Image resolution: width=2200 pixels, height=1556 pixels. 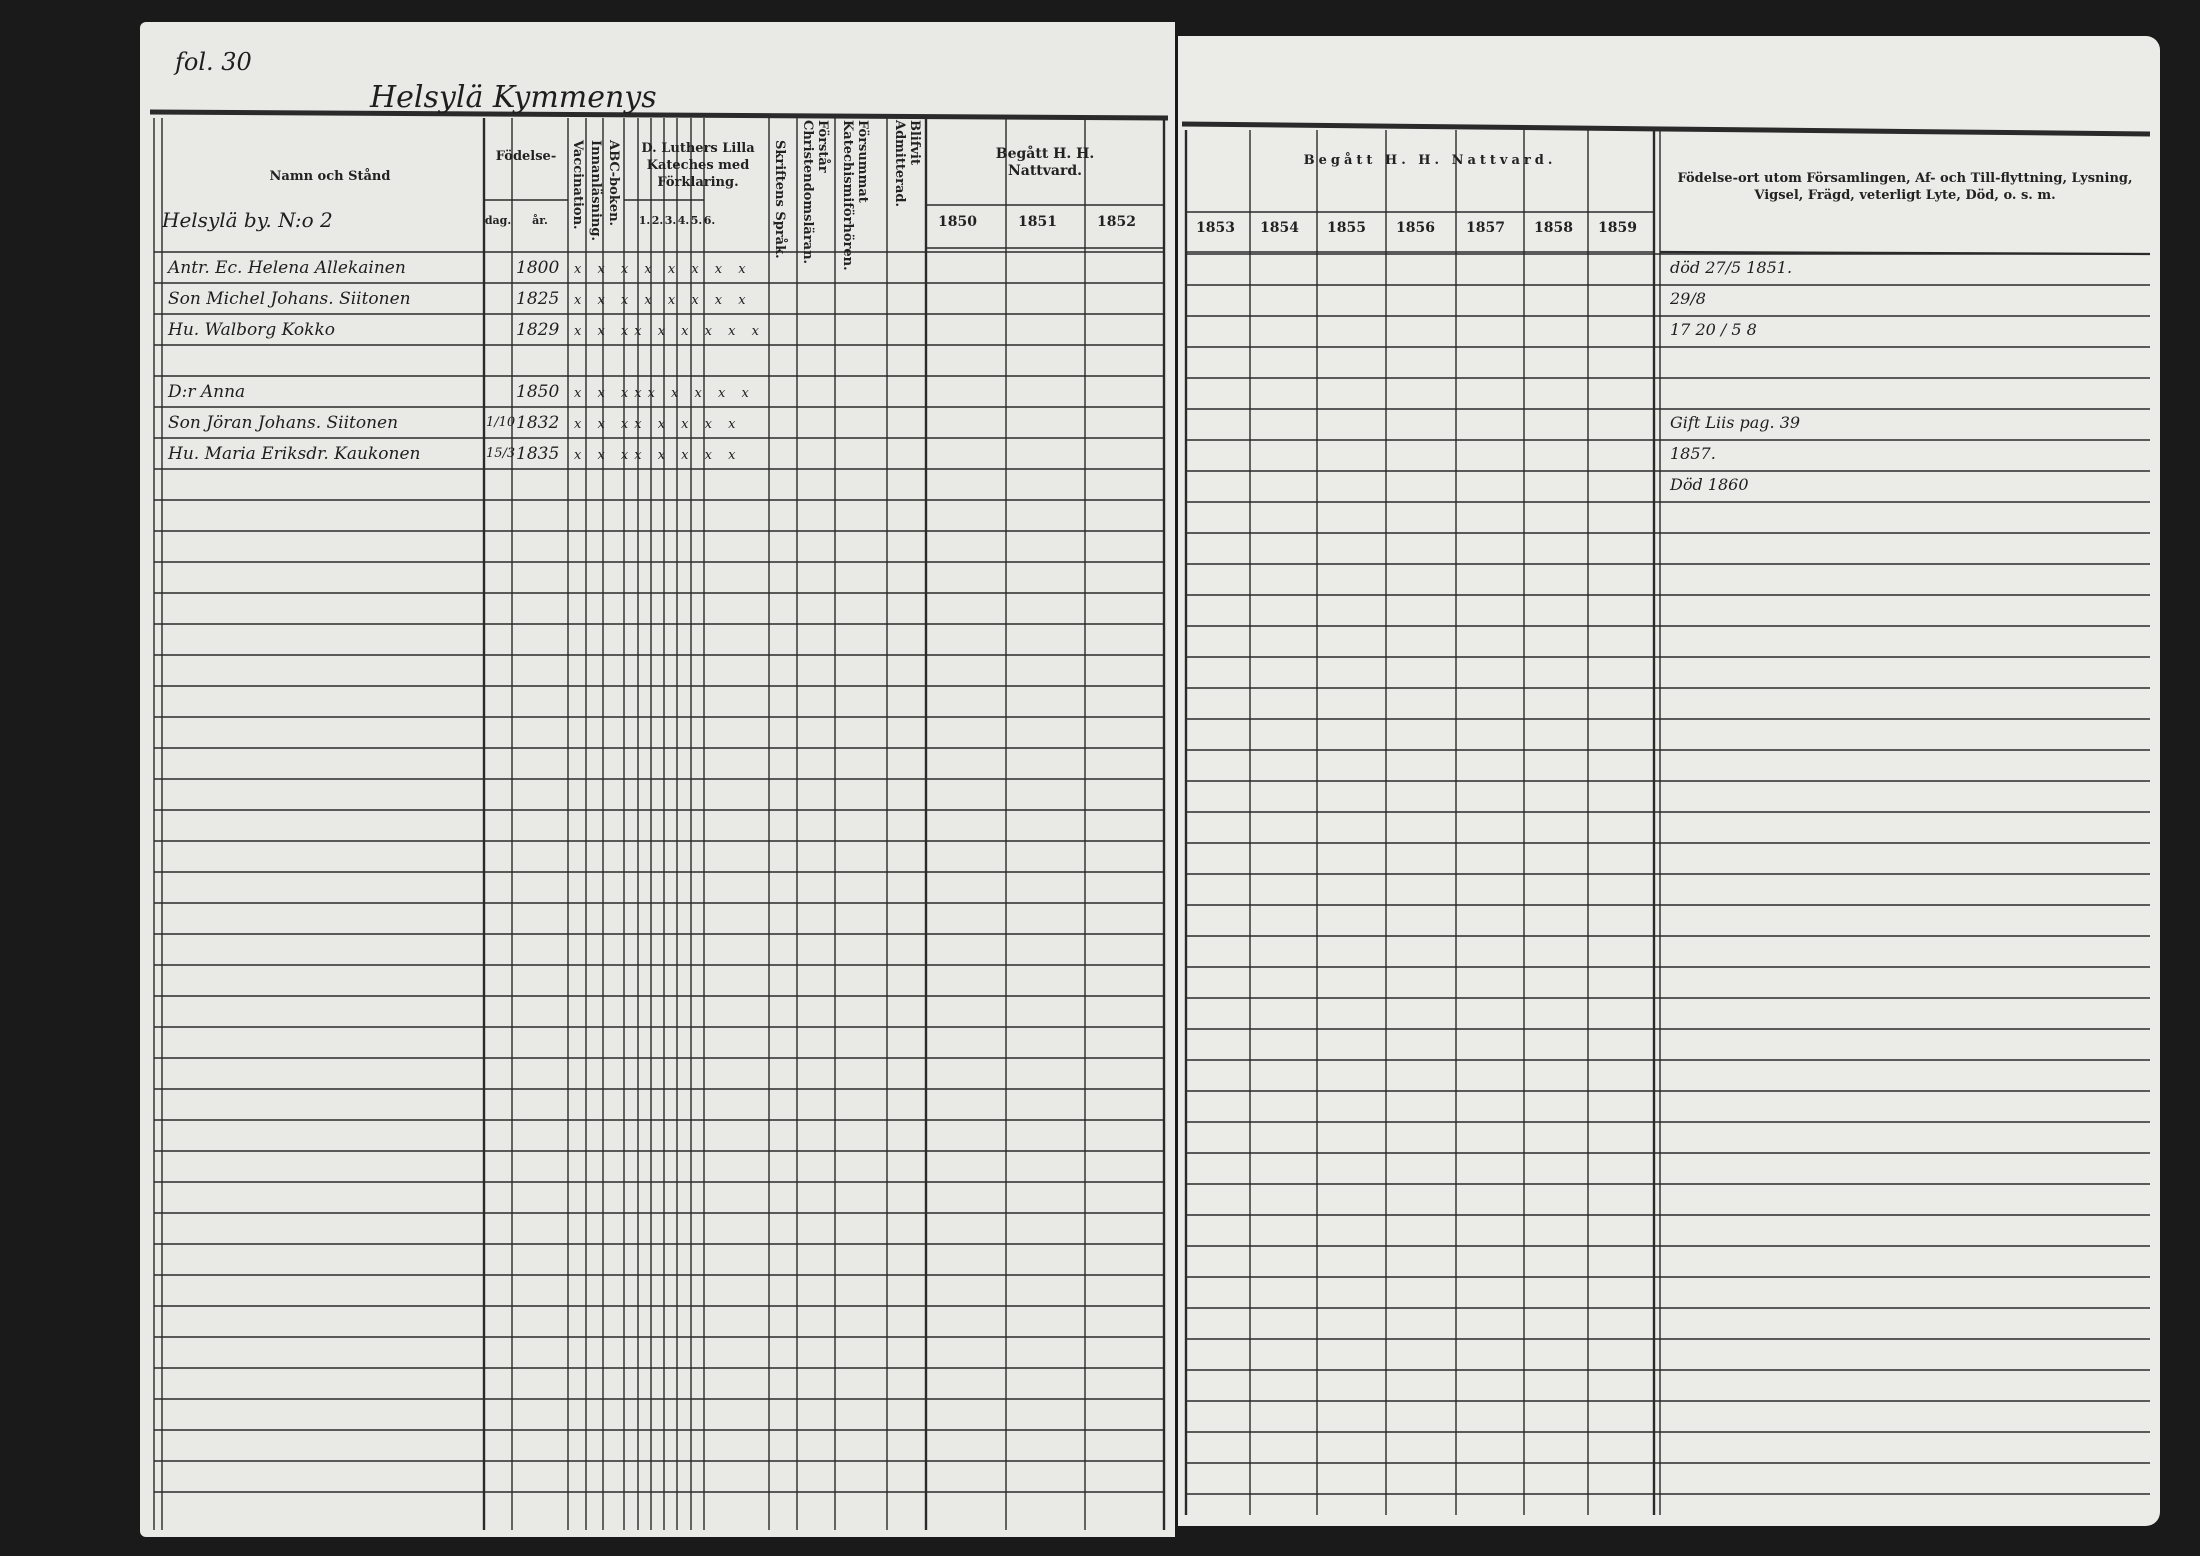 I want to click on entry-birth-year: 1825, so click(x=538, y=299).